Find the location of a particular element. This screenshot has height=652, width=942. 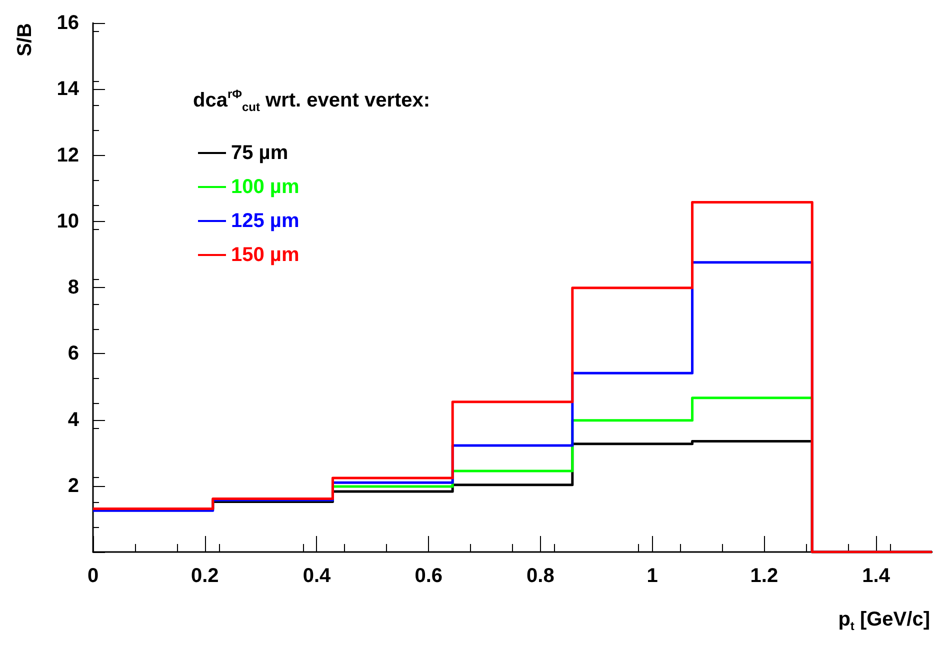

y-tick-label: 6 is located at coordinates (73, 353).